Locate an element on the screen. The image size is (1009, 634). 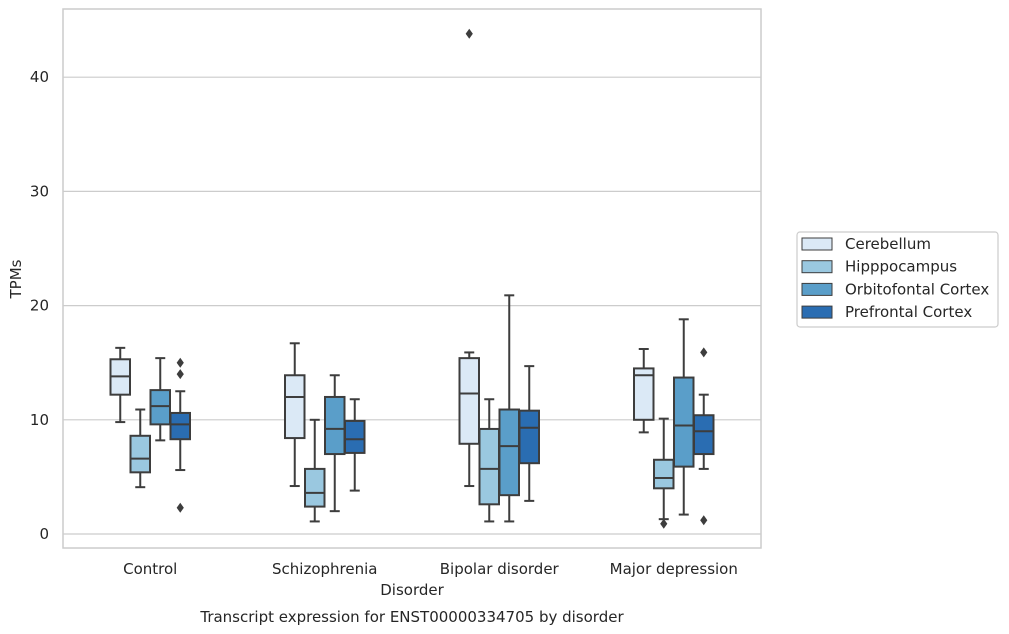
legend-label: Hipppocampus is located at coordinates (901, 267).